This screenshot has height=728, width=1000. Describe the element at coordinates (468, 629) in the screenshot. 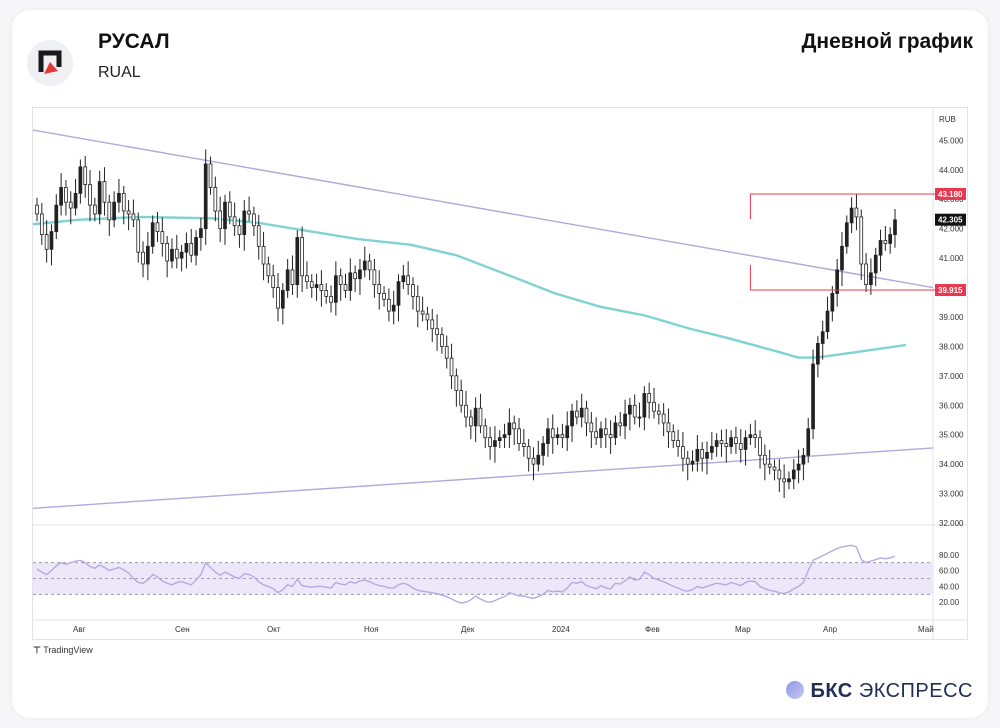

I see `time-axis-label: Дек` at that location.